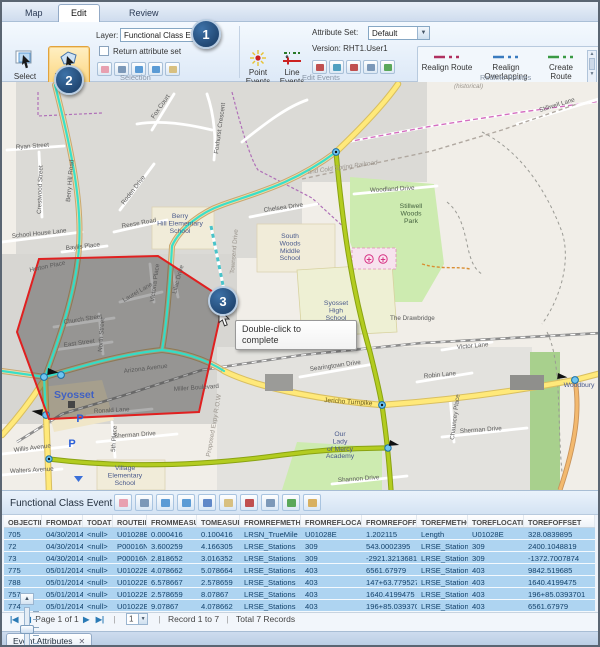 This screenshot has width=600, height=647. I want to click on line-events-button: Line Events, so click(292, 70).